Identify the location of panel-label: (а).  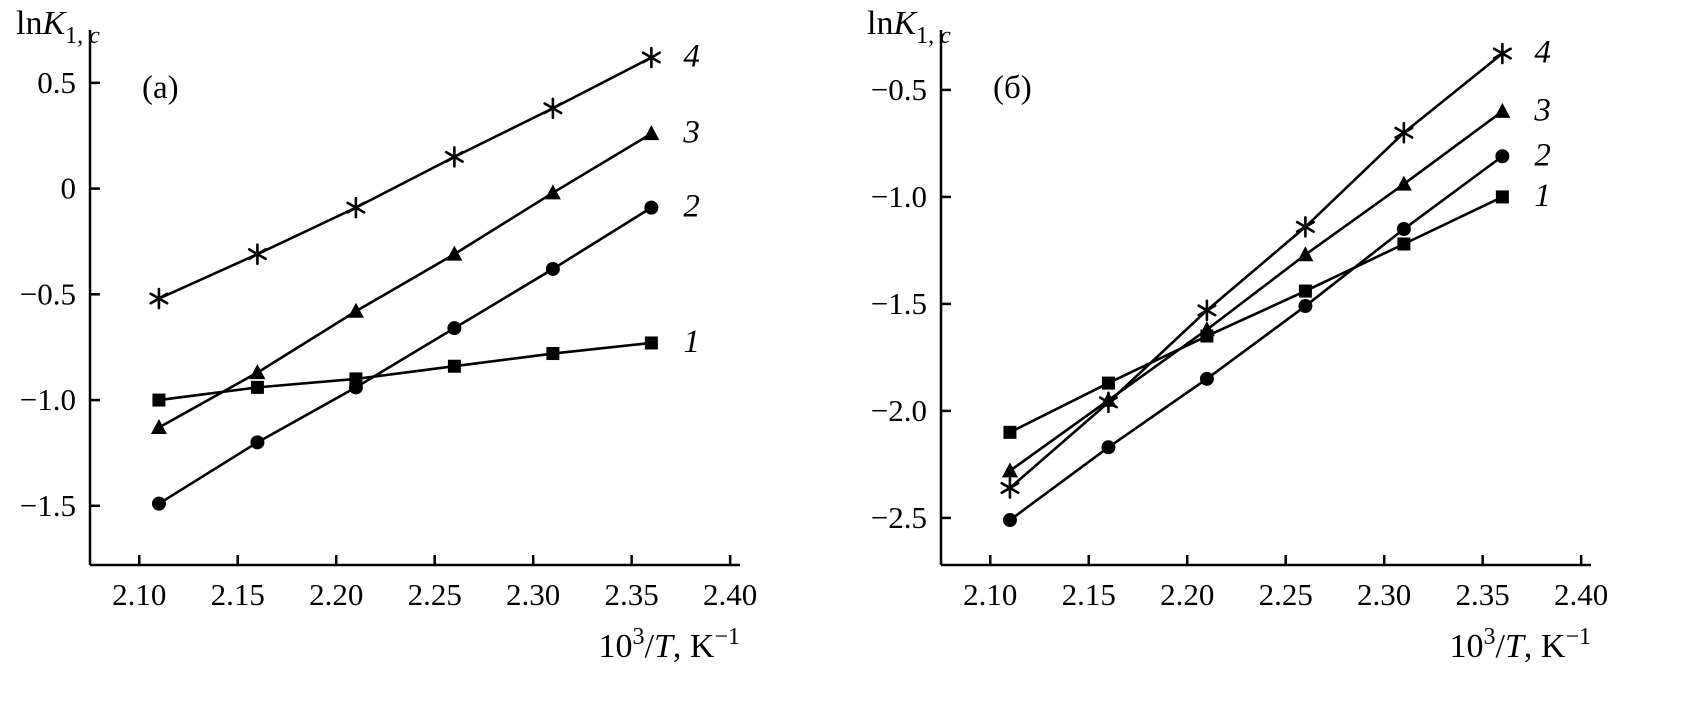
(160, 88).